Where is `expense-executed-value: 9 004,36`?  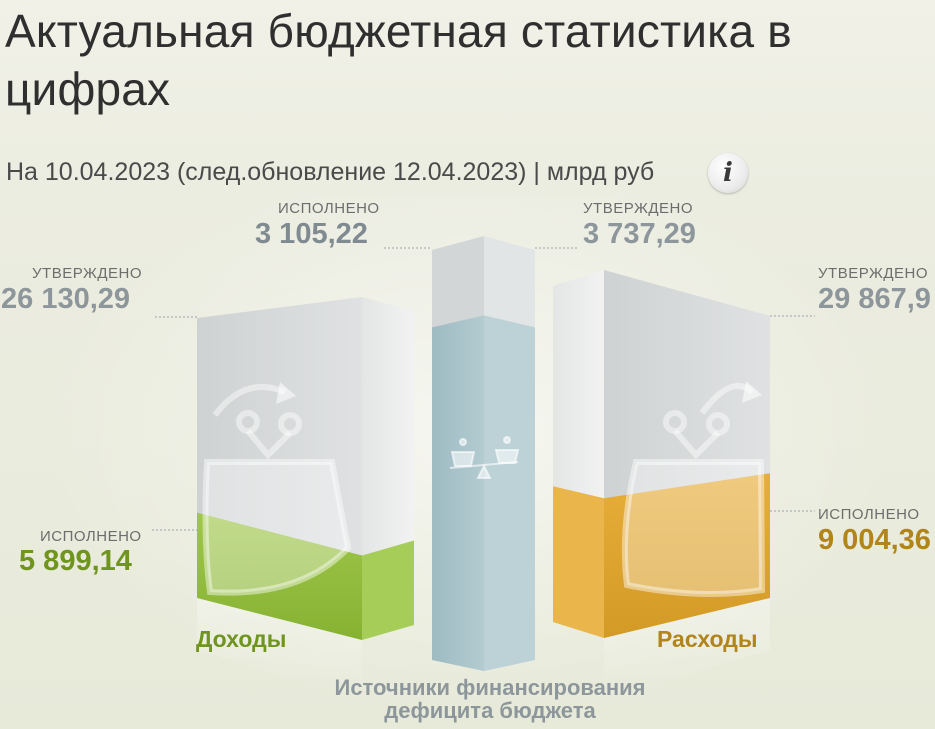
expense-executed-value: 9 004,36 is located at coordinates (874, 540).